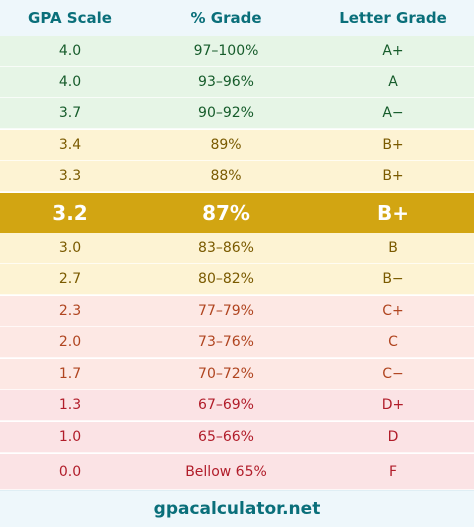 The height and width of the screenshot is (527, 474). Describe the element at coordinates (226, 145) in the screenshot. I see `percent-cell: 89%` at that location.